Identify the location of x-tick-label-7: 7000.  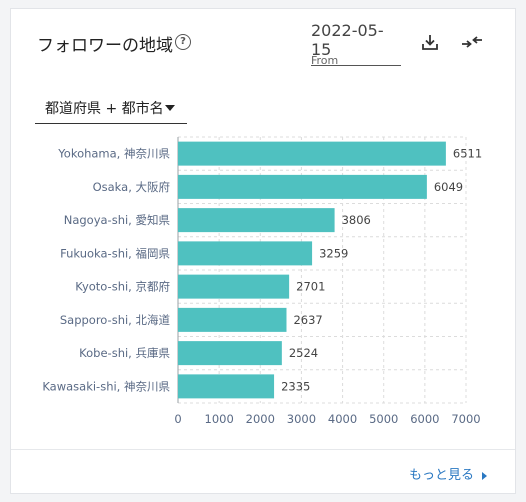
(465, 419).